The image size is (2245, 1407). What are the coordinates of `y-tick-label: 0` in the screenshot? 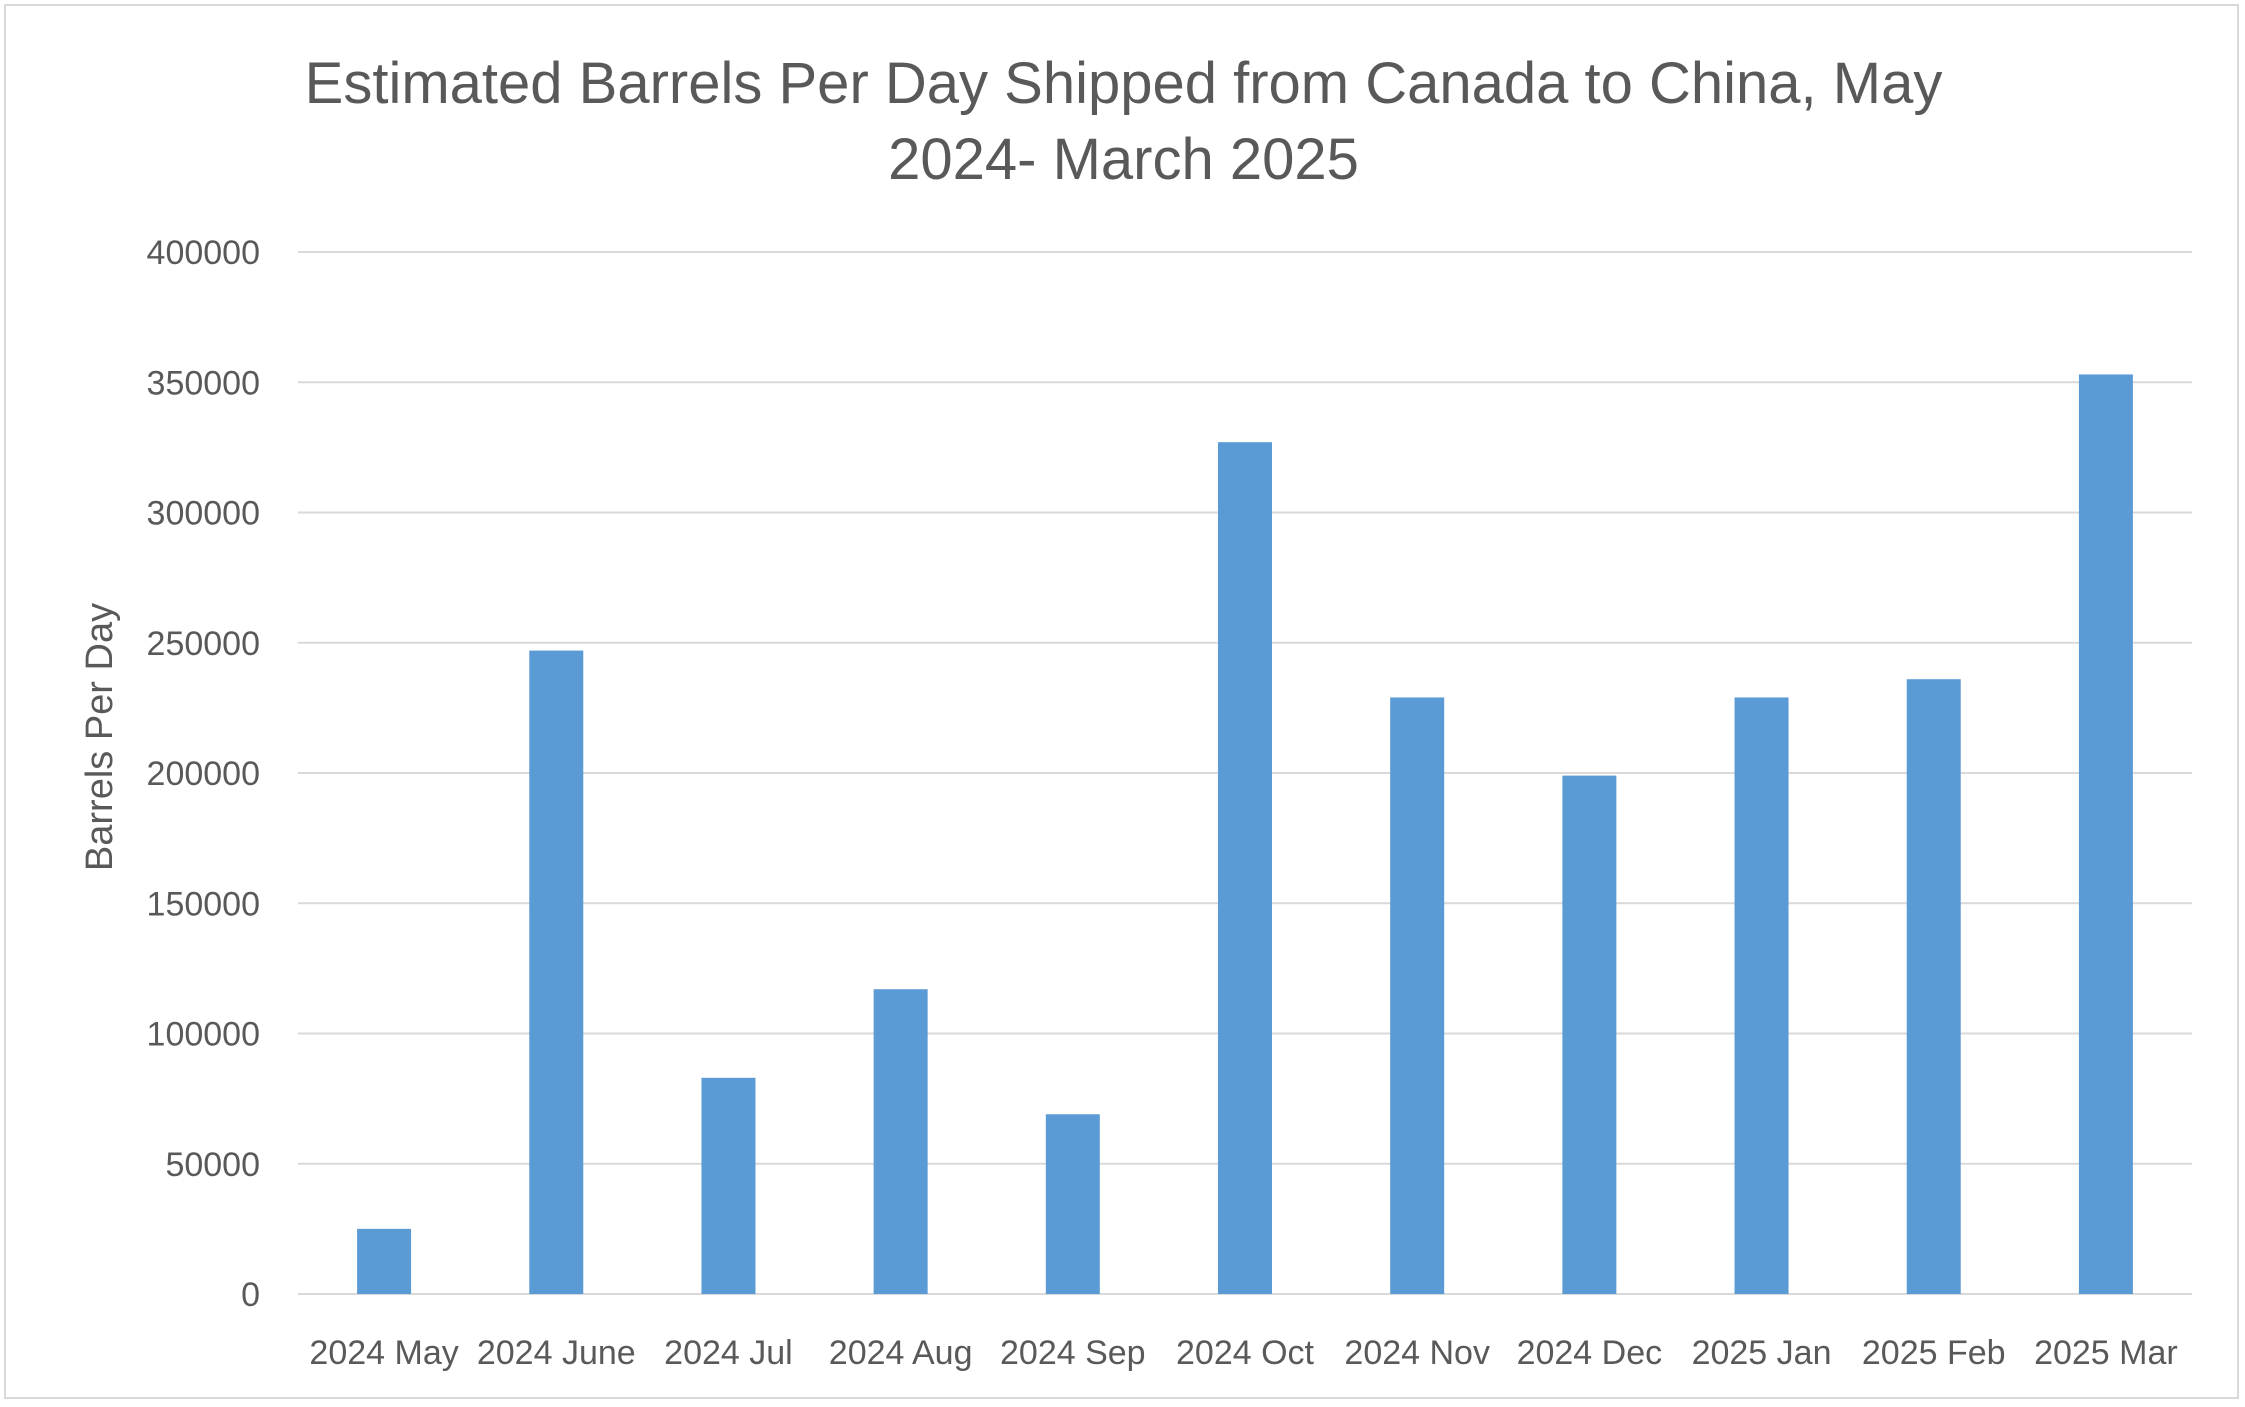 It's located at (250, 1295).